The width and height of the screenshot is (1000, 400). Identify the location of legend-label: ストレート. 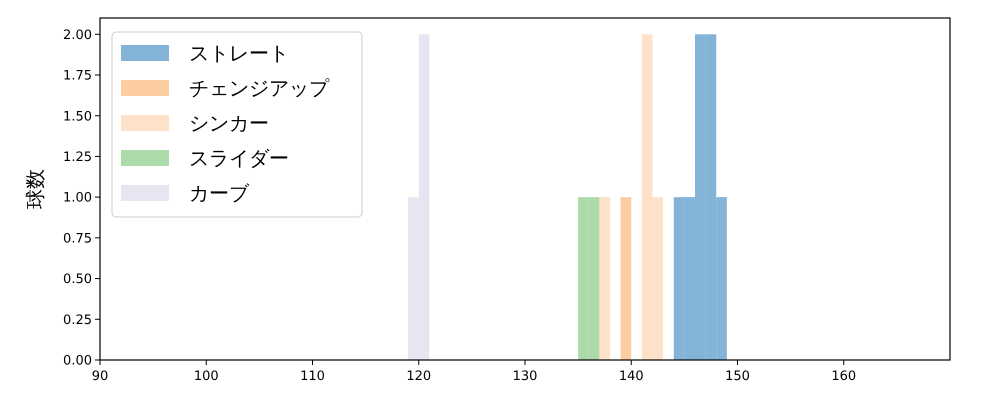
(239, 53).